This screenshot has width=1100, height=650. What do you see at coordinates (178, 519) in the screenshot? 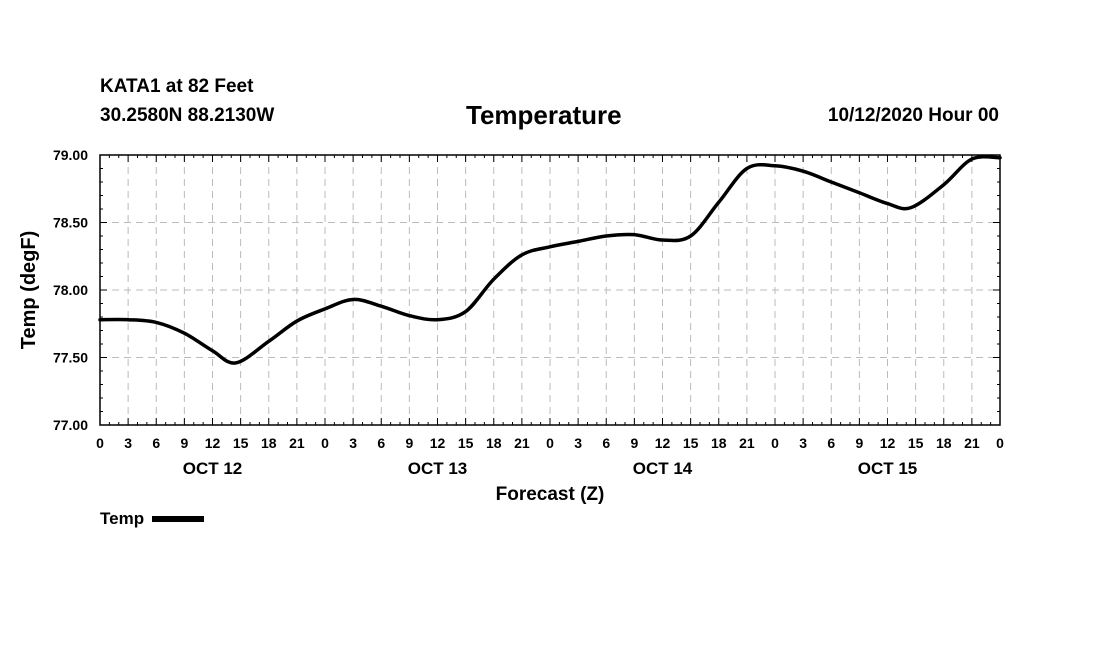
I see `legend-line-swatch` at bounding box center [178, 519].